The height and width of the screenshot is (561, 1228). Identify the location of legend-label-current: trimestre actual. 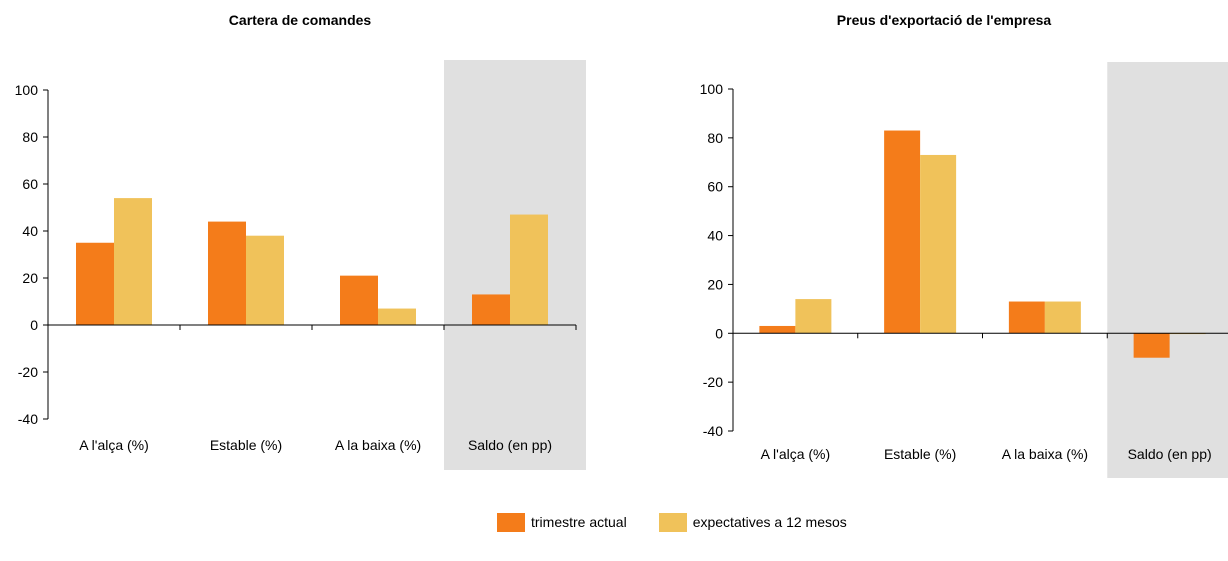
(579, 522).